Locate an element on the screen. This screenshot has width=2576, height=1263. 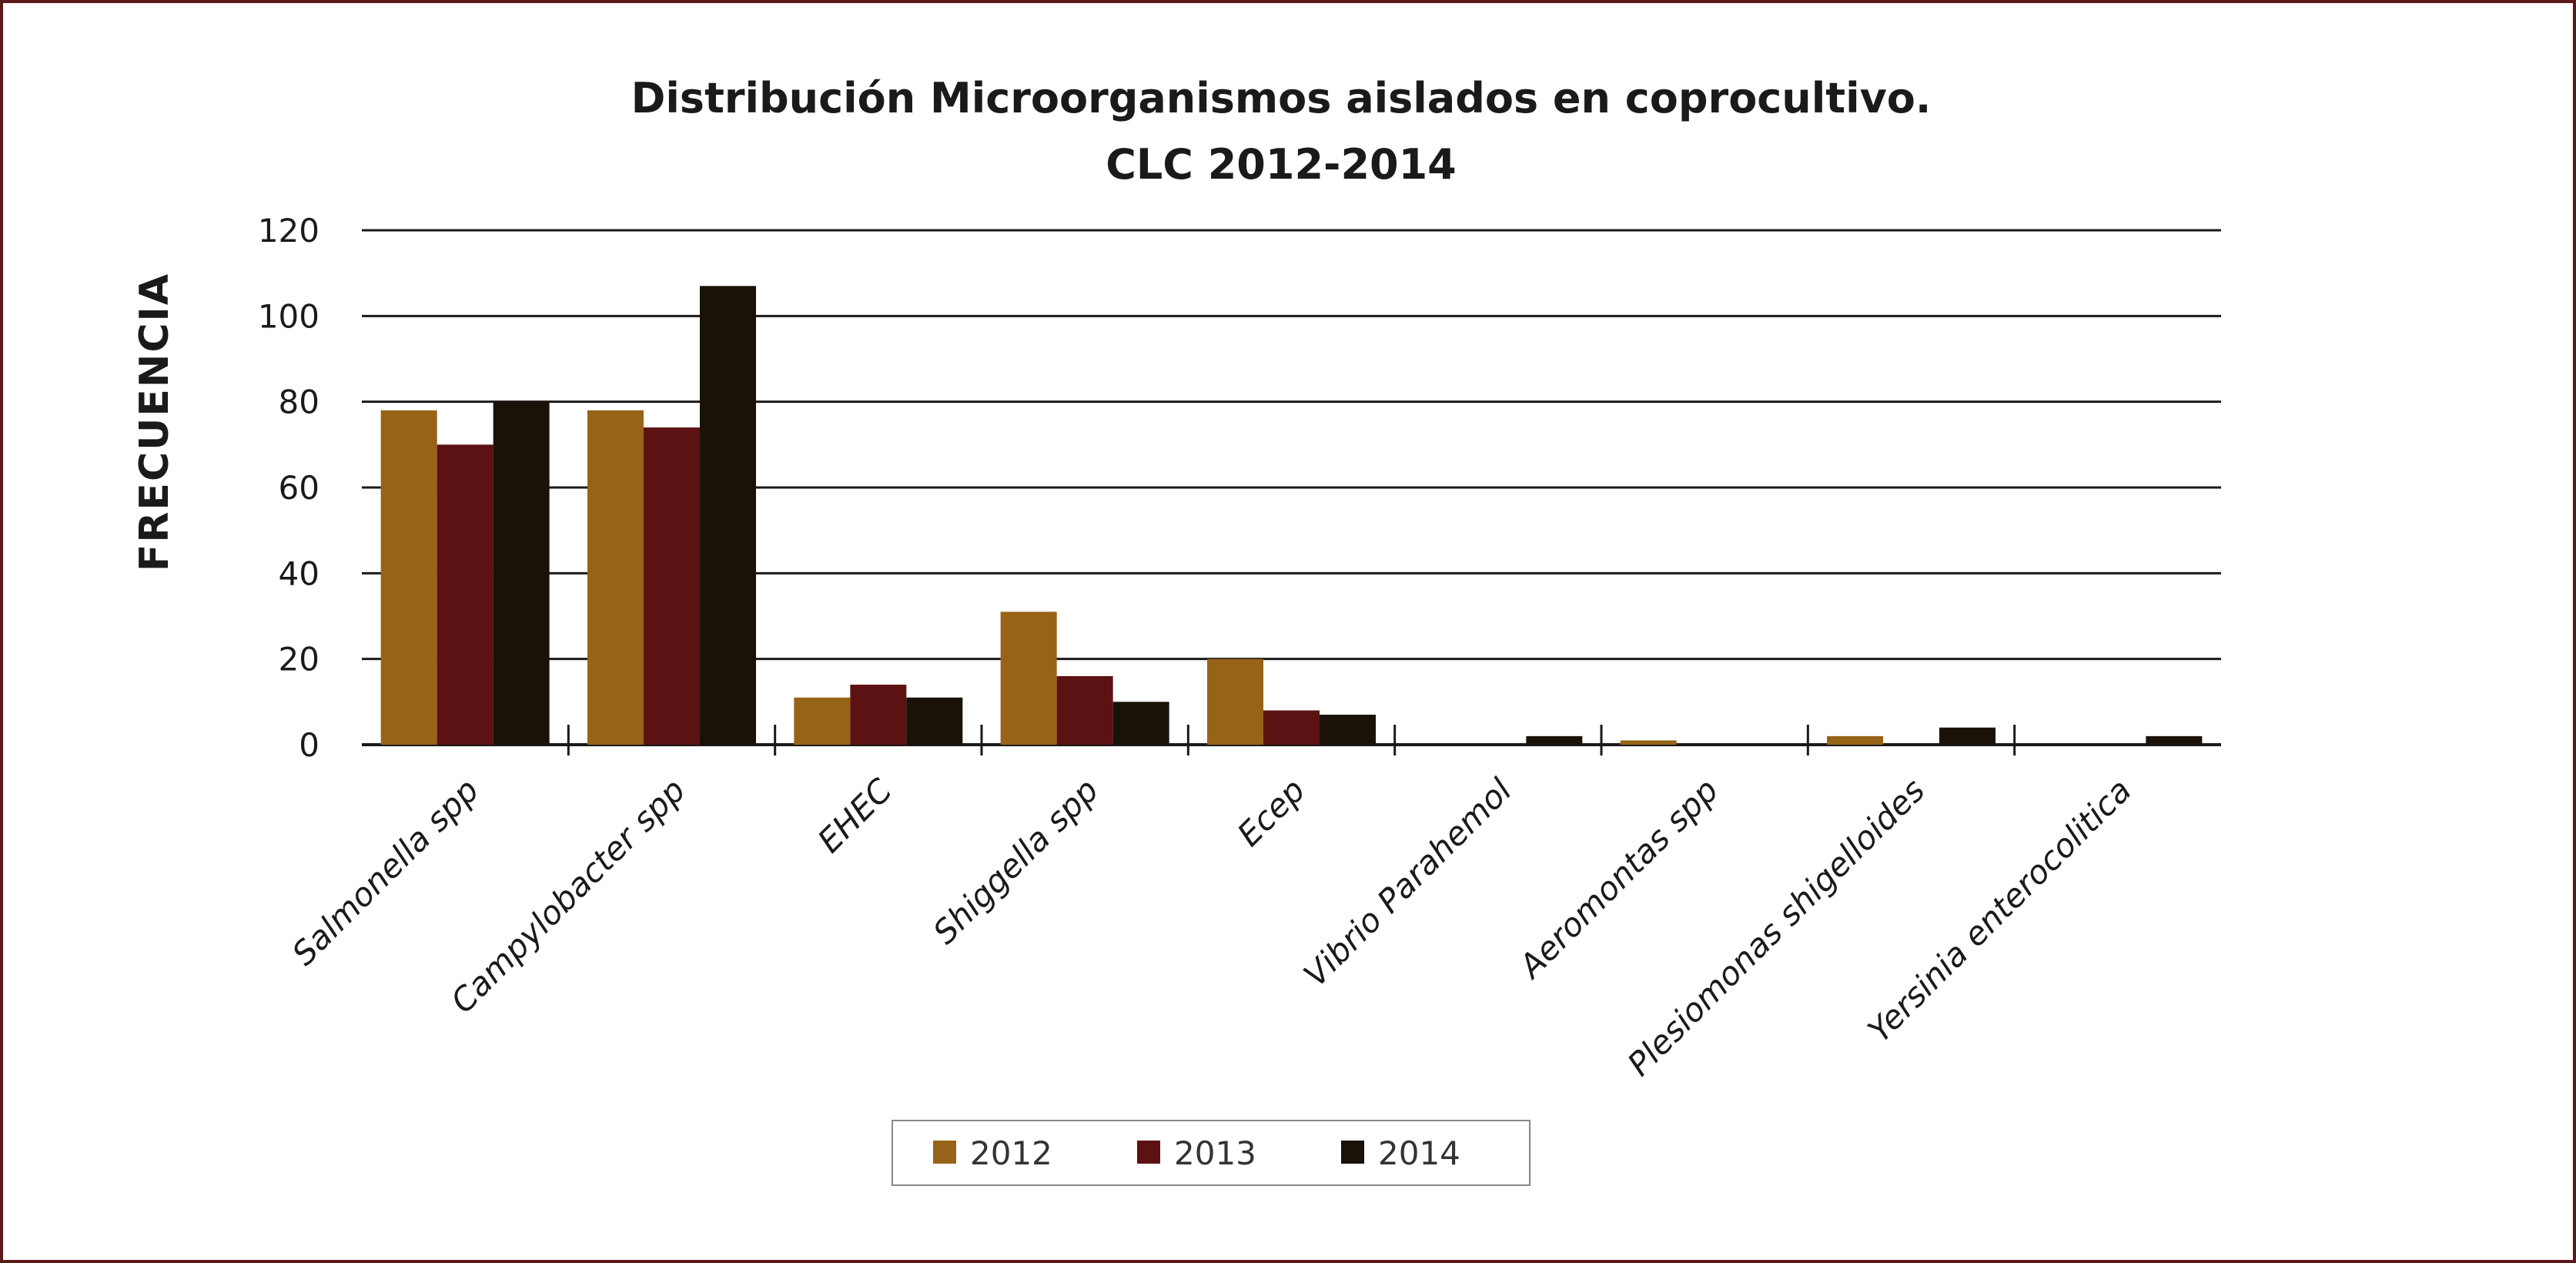
legend-label: 2014 is located at coordinates (1419, 1153).